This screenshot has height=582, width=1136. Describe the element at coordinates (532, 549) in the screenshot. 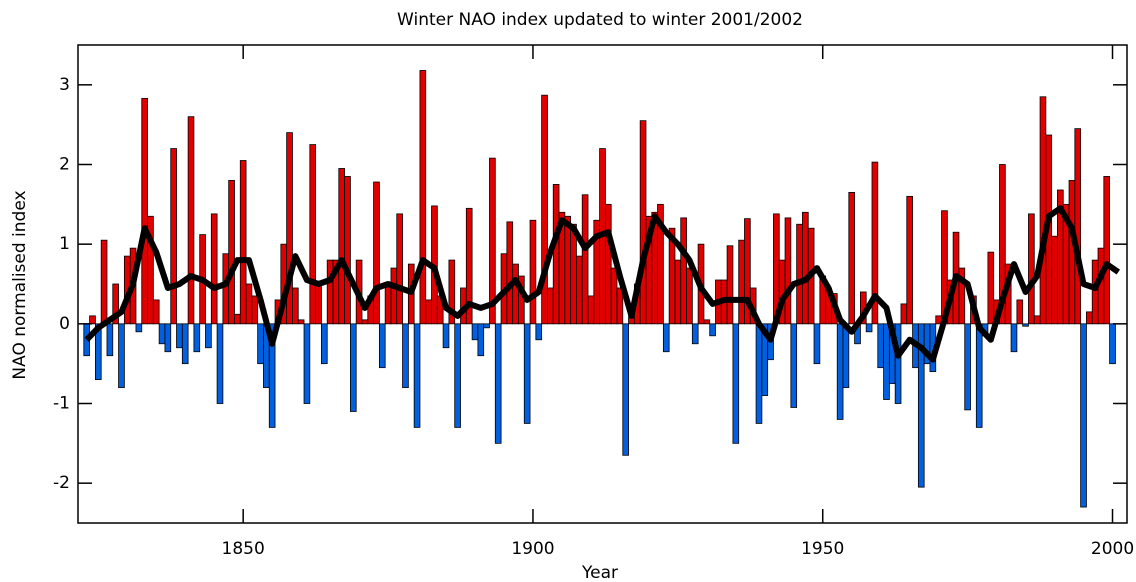

I see `x-tick-label: 1900` at that location.